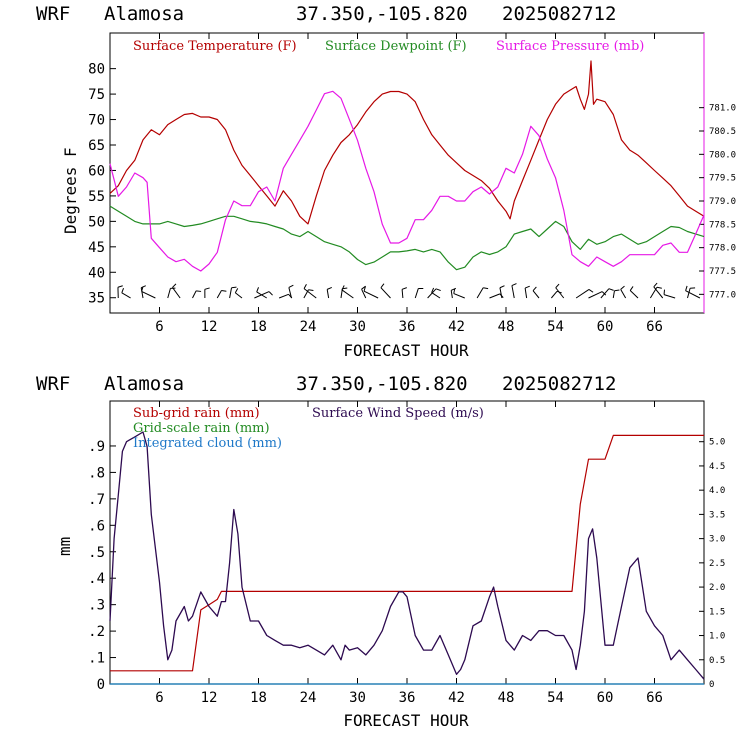 The image size is (740, 740). I want to click on y2-tick-label: 777.0, so click(722, 295).